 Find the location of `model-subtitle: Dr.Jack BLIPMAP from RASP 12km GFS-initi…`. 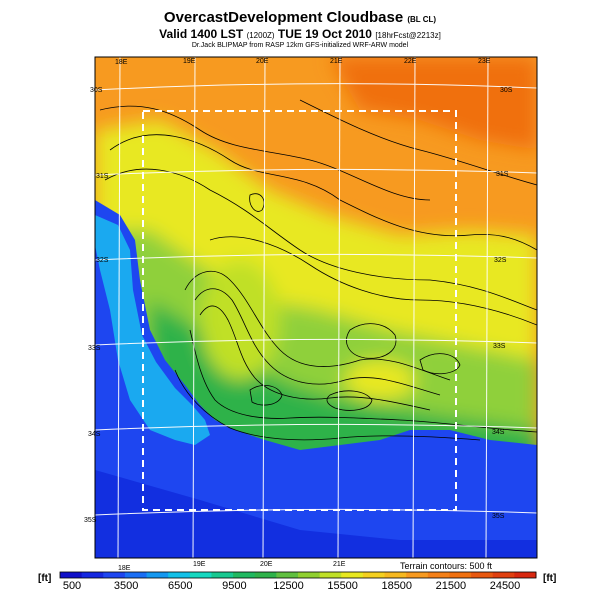

model-subtitle: Dr.Jack BLIPMAP from RASP 12km GFS-initi… is located at coordinates (300, 45).